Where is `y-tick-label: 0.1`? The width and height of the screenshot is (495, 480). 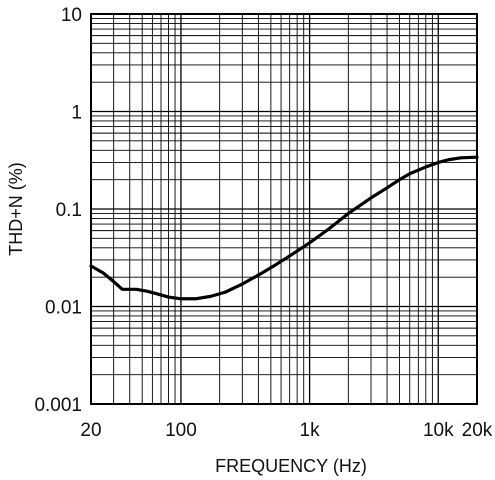
y-tick-label: 0.1 is located at coordinates (69, 210).